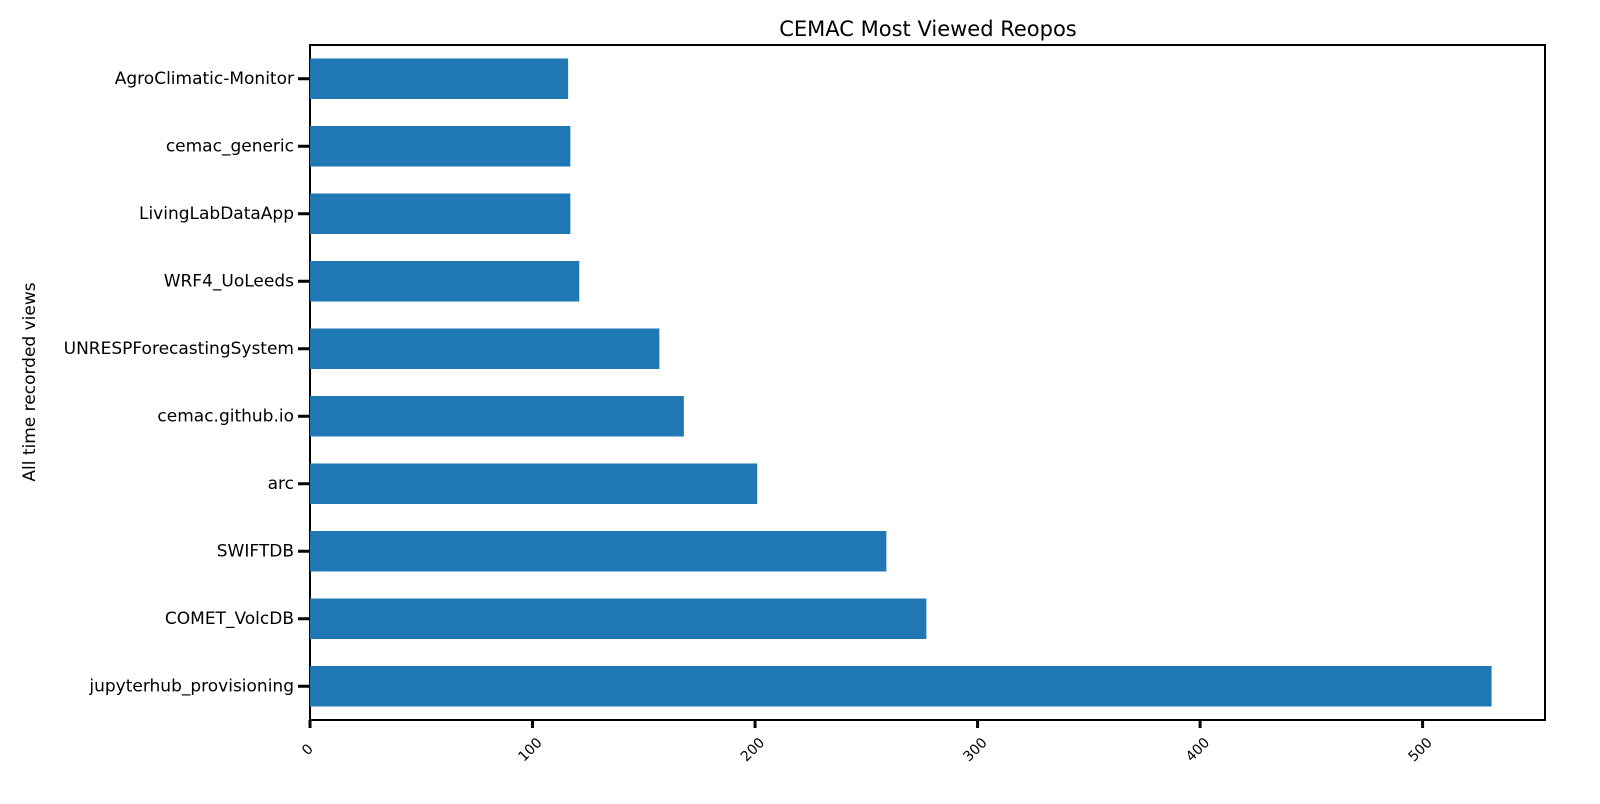  What do you see at coordinates (308, 750) in the screenshot?
I see `x-tick-label: 0` at bounding box center [308, 750].